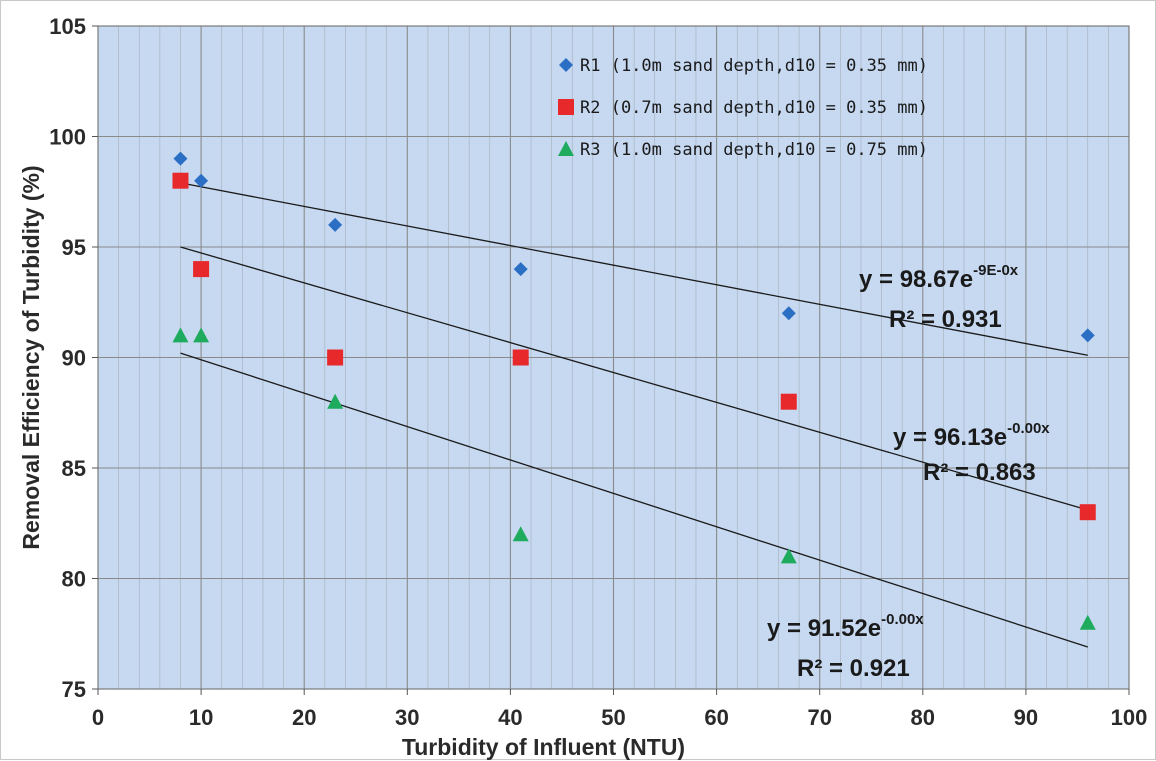 This screenshot has height=761, width=1156. I want to click on legend-marker-r1, so click(566, 65).